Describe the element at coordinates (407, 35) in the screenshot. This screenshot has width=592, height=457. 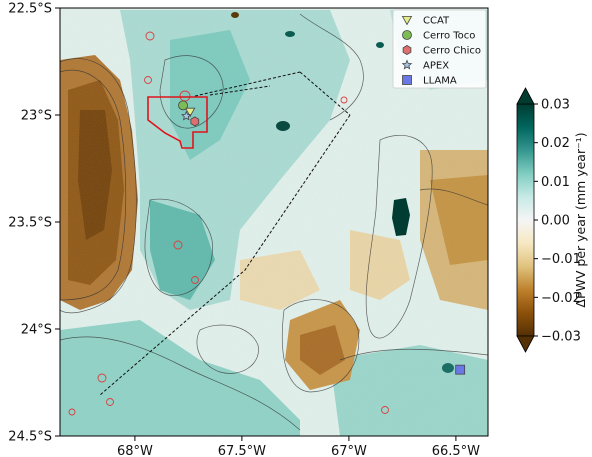
I see `legend-marker-cerro-toco` at that location.